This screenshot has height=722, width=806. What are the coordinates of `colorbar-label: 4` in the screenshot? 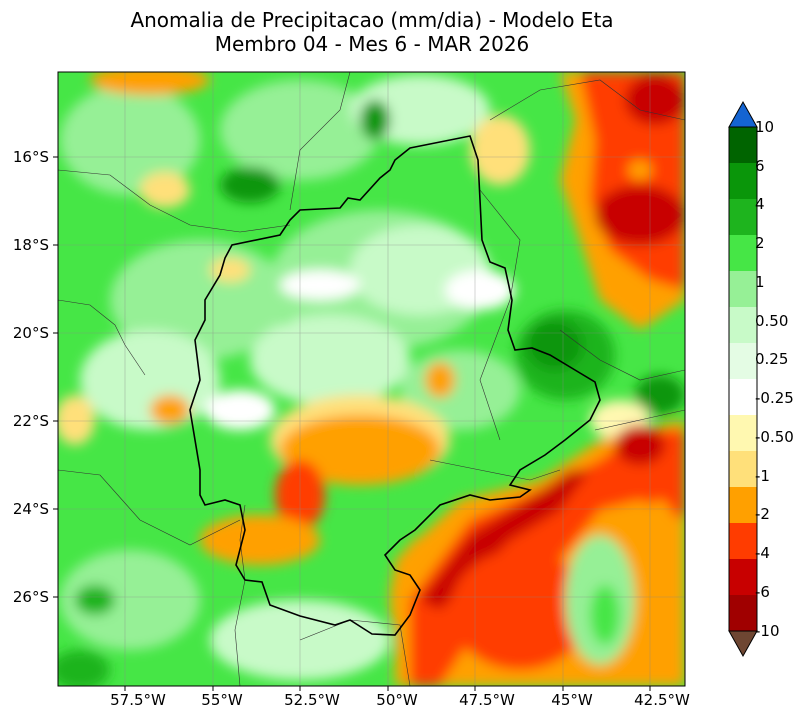 It's located at (760, 204).